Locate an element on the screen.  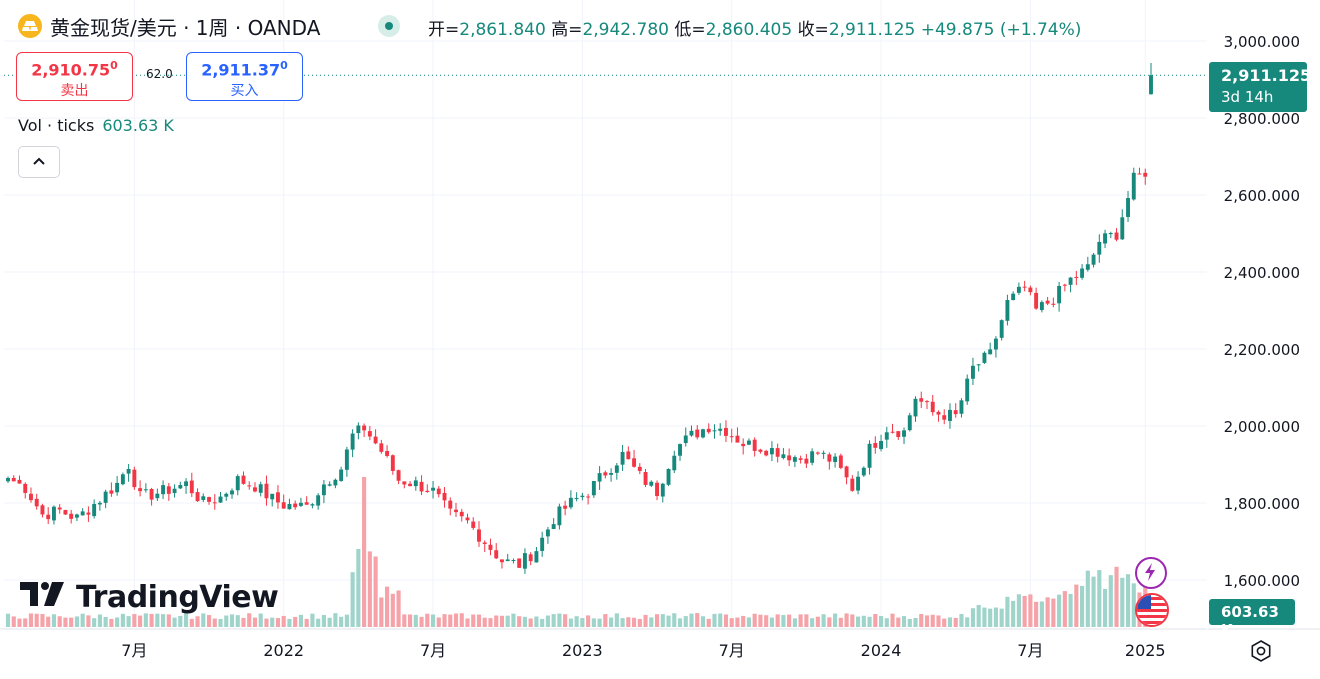
settings-icon is located at coordinates (1261, 651).